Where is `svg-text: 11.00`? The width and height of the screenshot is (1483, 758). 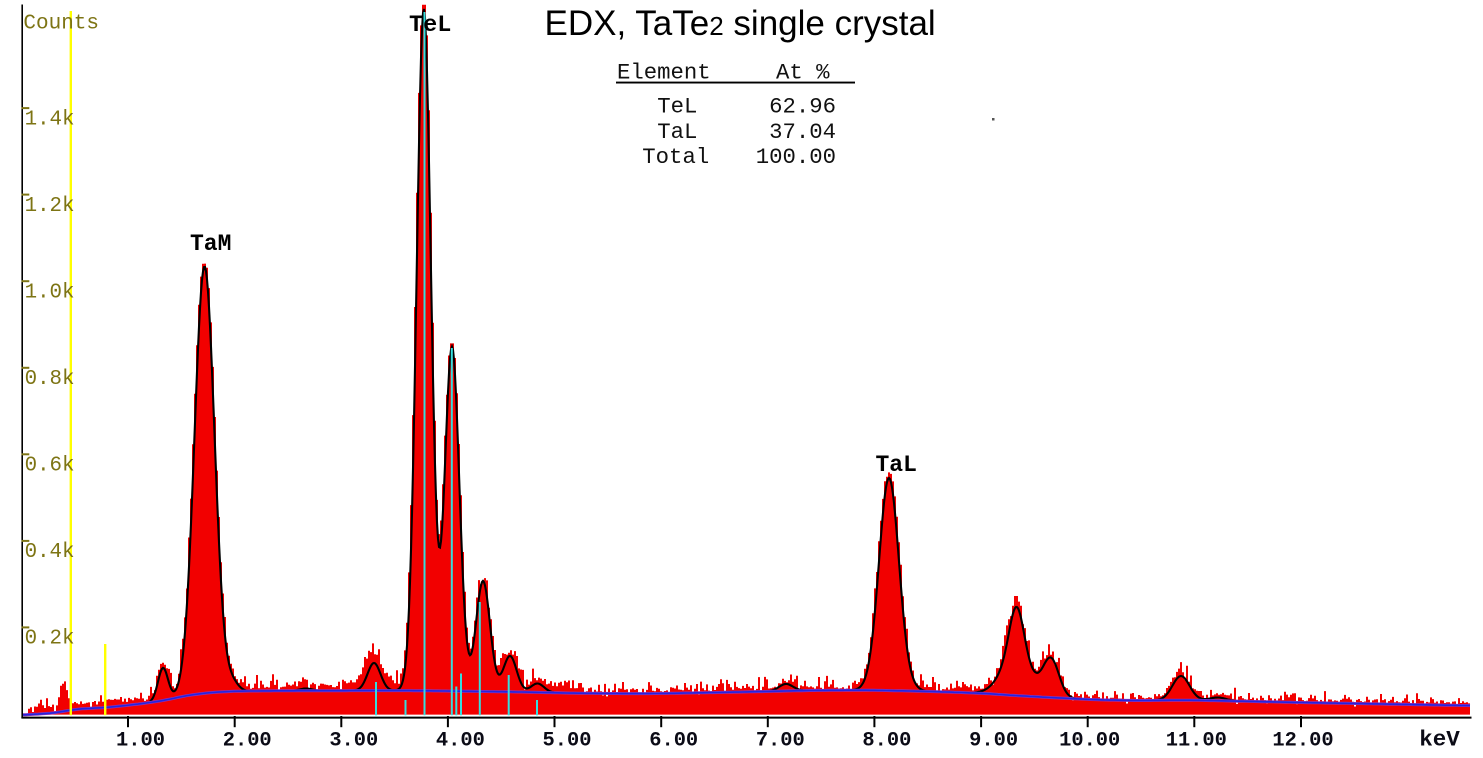 svg-text: 11.00 is located at coordinates (1196, 741).